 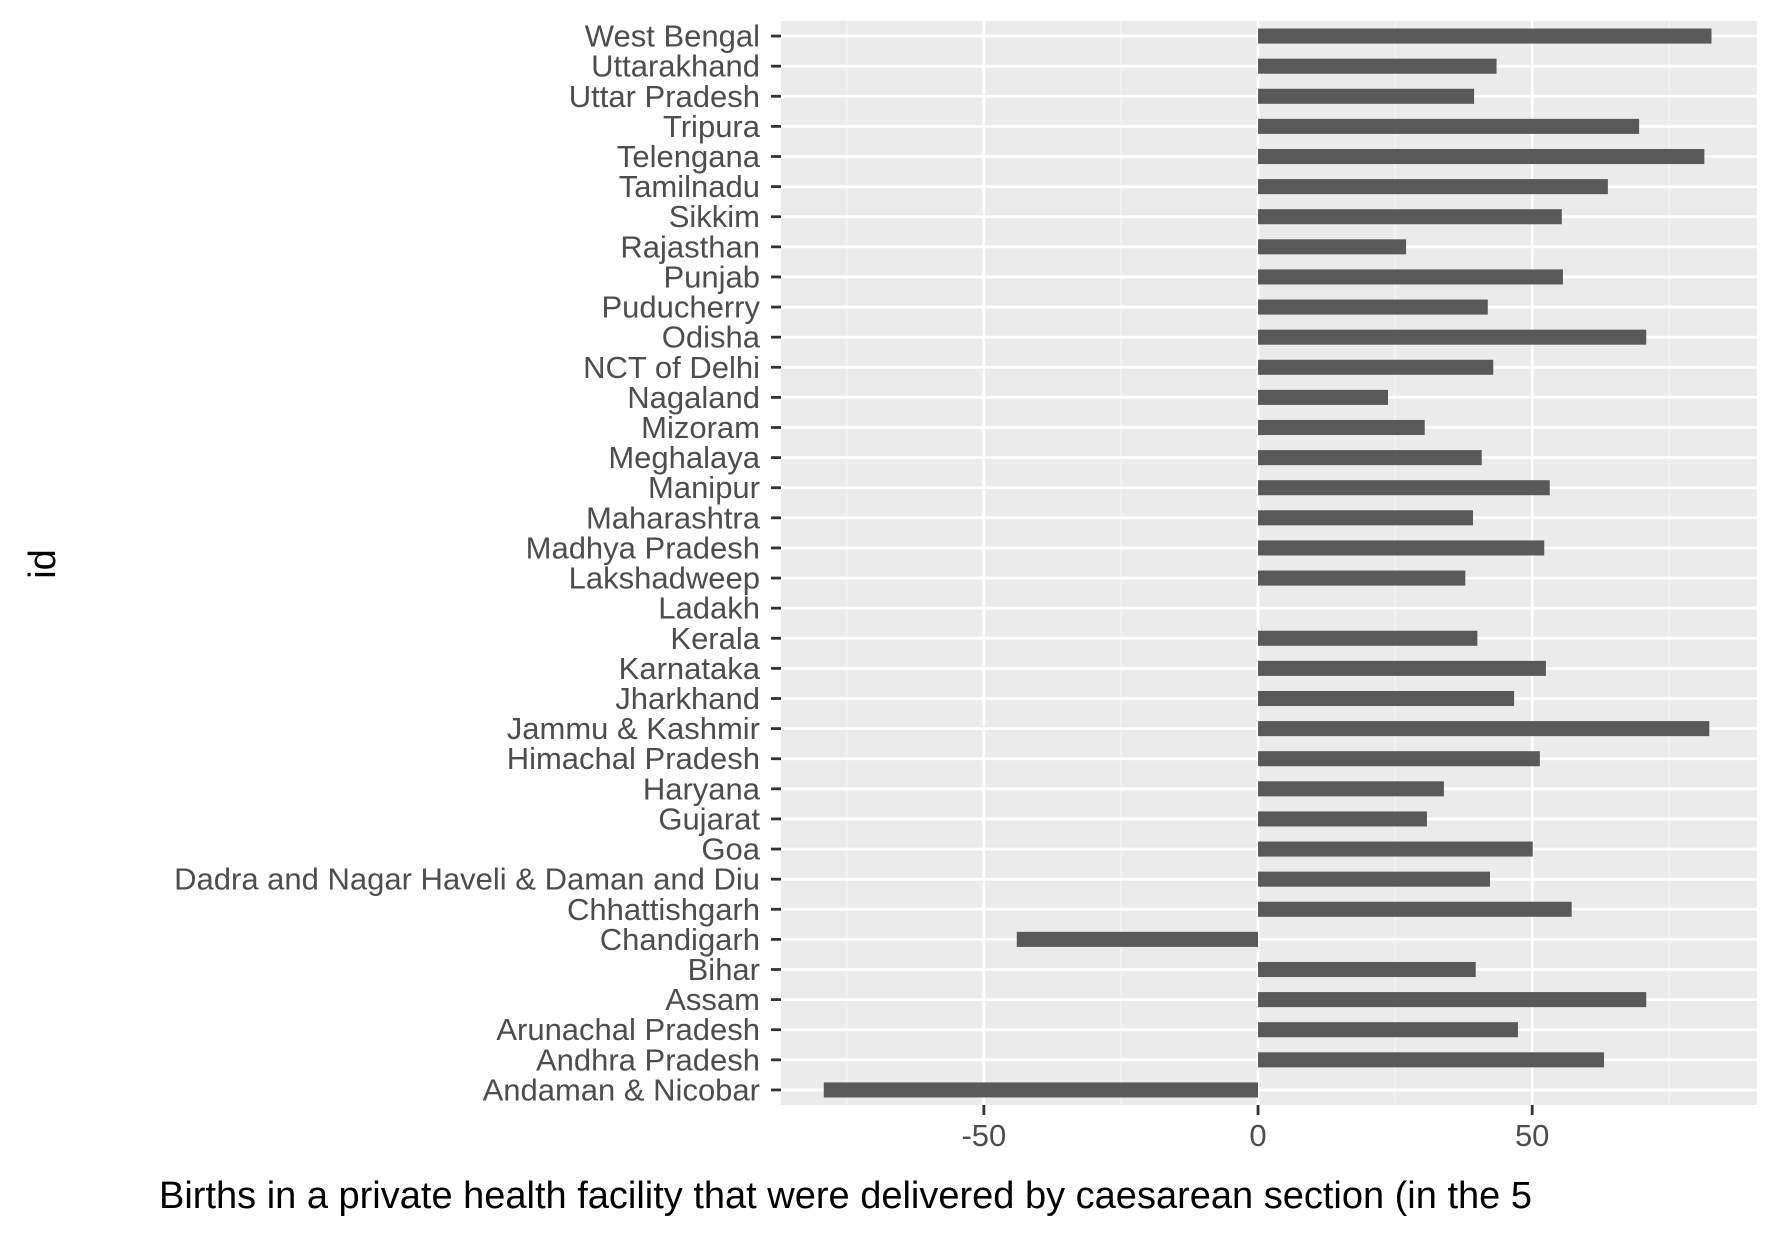 I want to click on y-tick-label: Ladakh, so click(x=709, y=608).